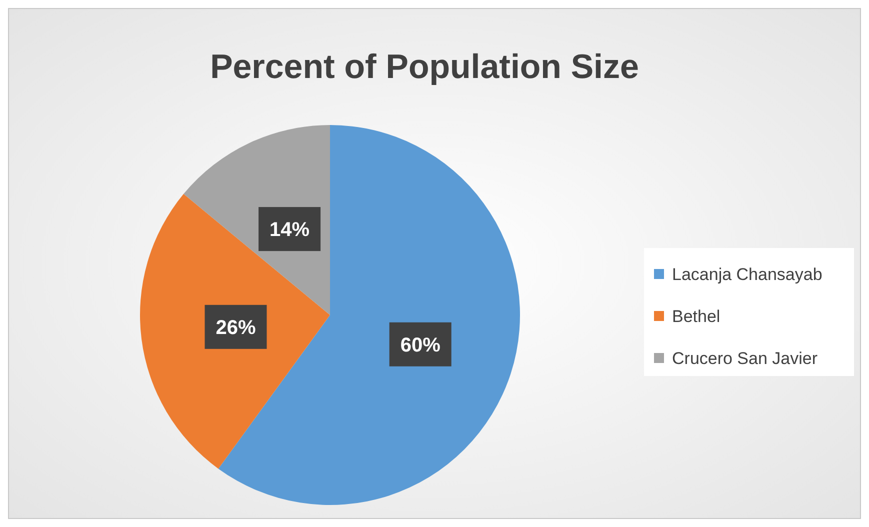  I want to click on data-label: 14%, so click(290, 230).